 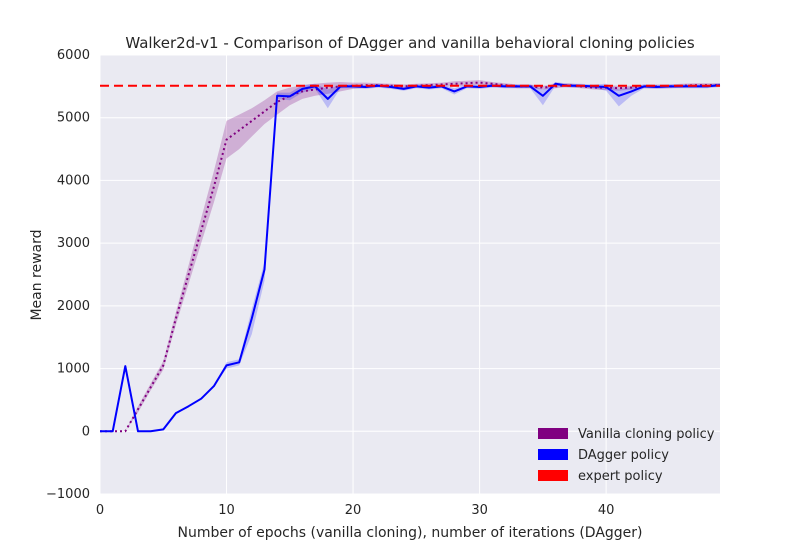 I want to click on x-tick-label: 0, so click(x=100, y=510).